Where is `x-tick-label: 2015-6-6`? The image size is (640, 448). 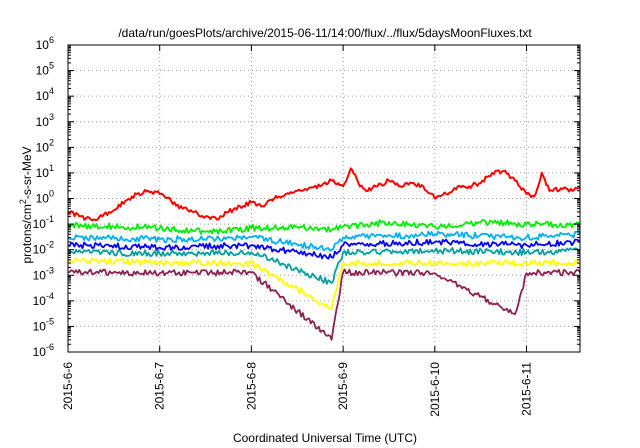
x-tick-label: 2015-6-6 is located at coordinates (68, 386).